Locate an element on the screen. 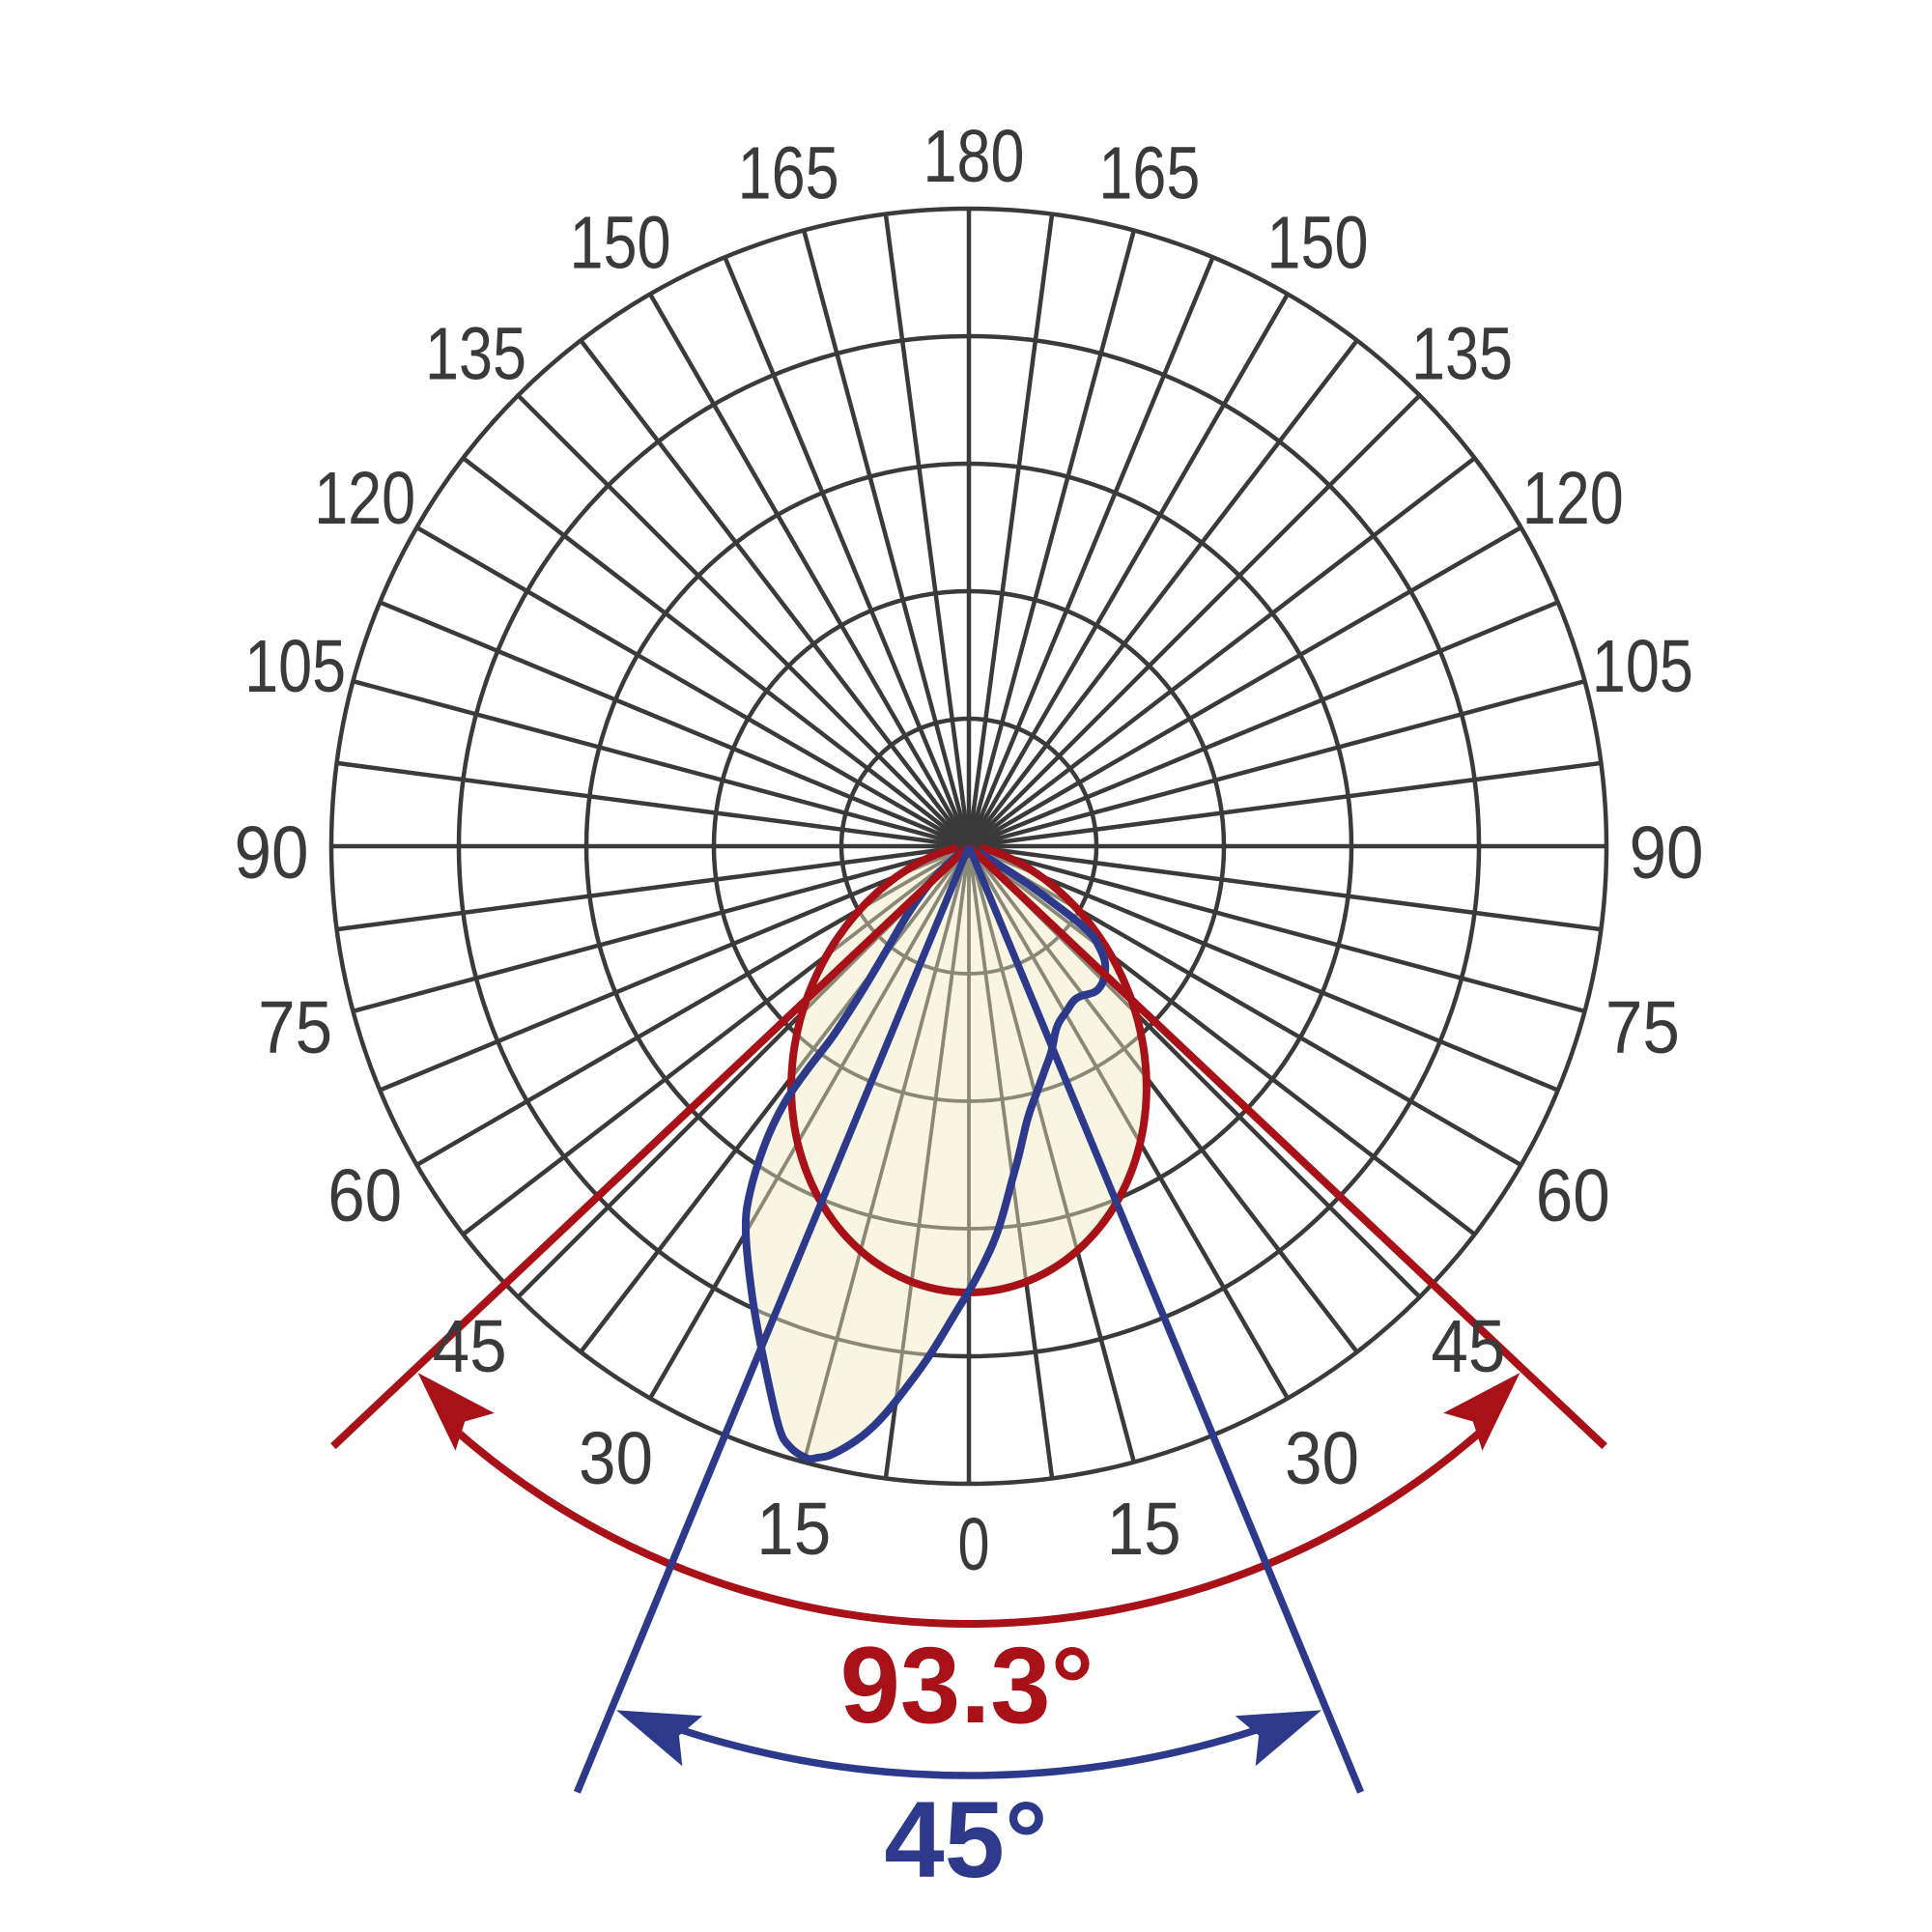 This screenshot has height=1932, width=1932. svg-text: 93.3° is located at coordinates (967, 1685).